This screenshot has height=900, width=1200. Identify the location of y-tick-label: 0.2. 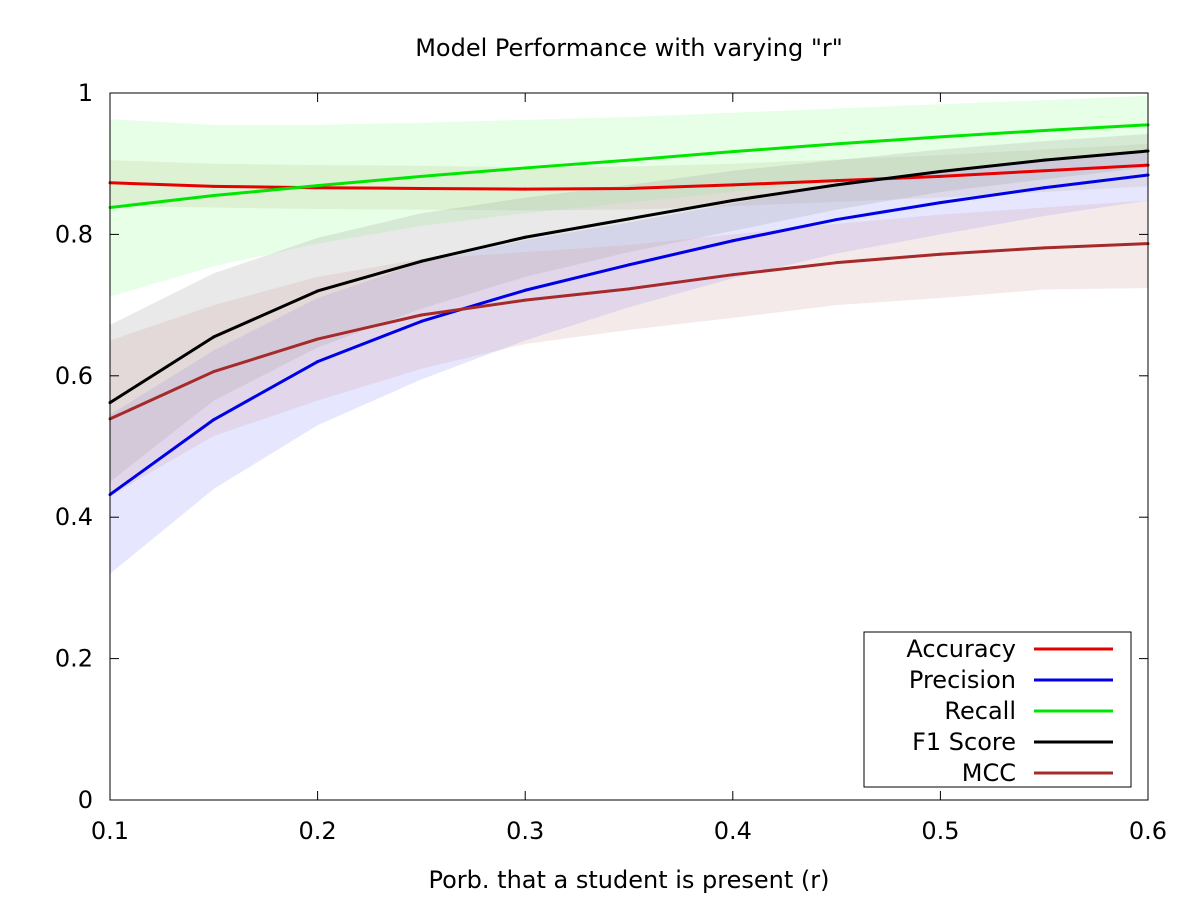
(74, 659).